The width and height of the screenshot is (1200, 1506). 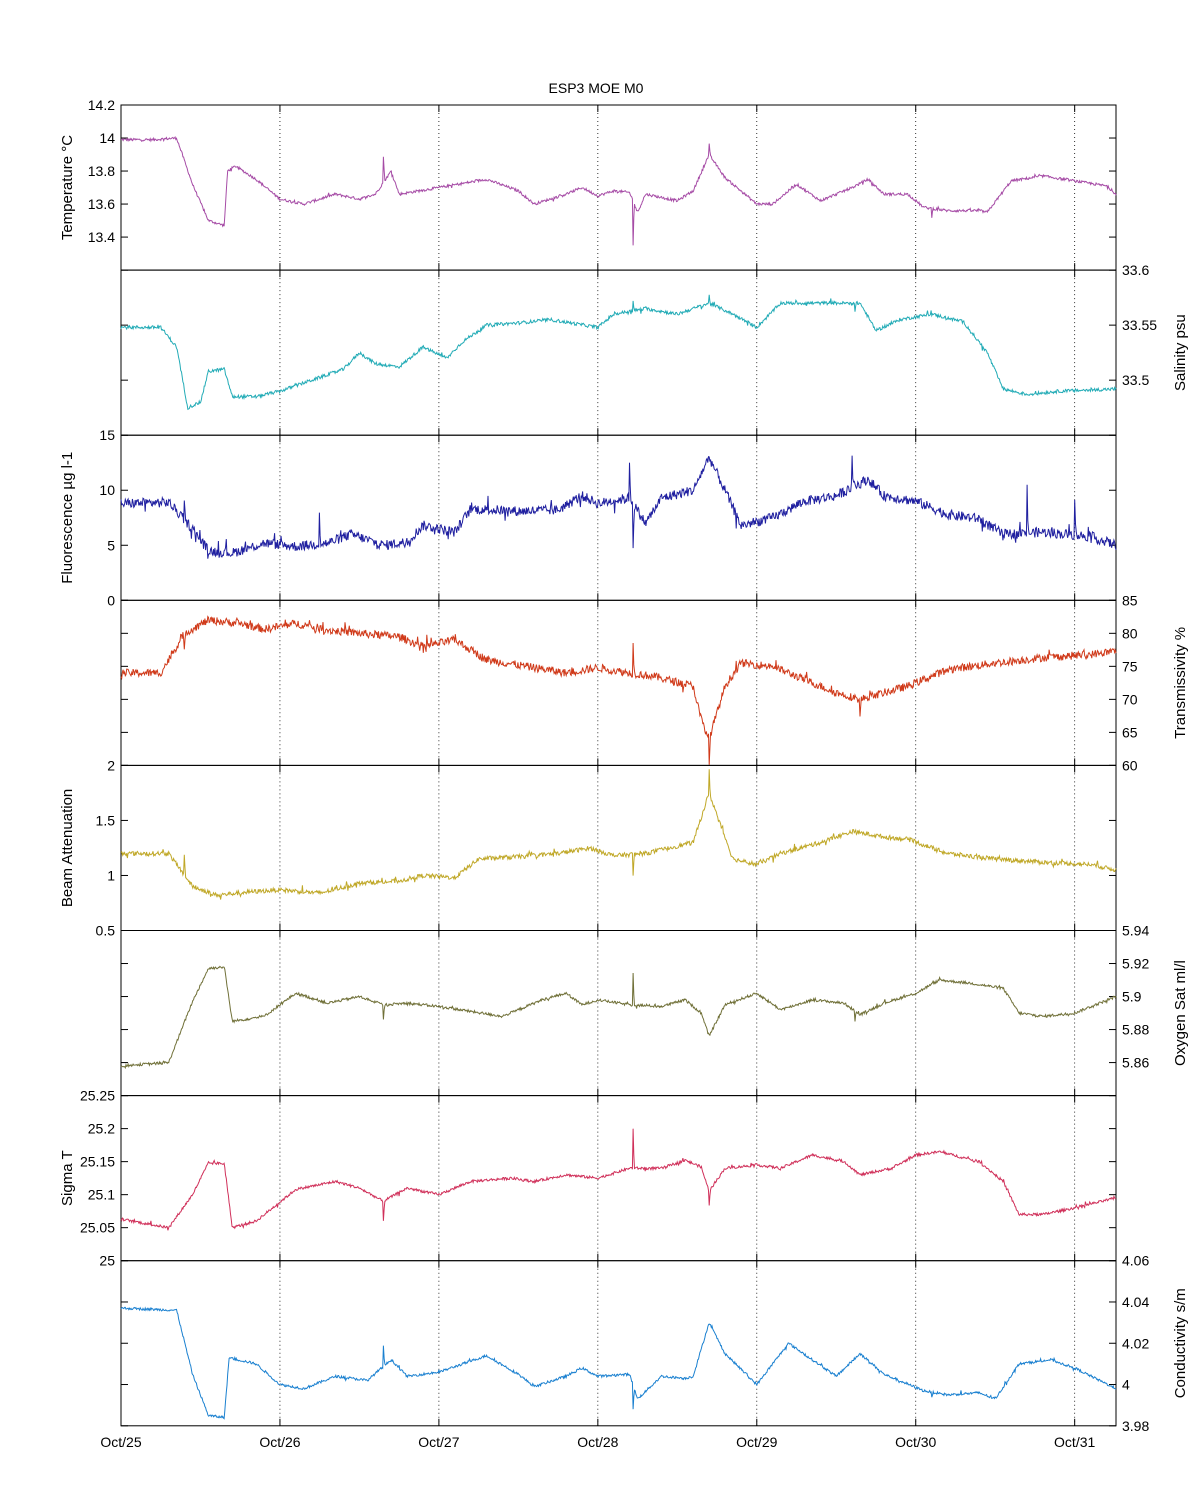 I want to click on x-tick-label: Oct/27, so click(x=438, y=1442).